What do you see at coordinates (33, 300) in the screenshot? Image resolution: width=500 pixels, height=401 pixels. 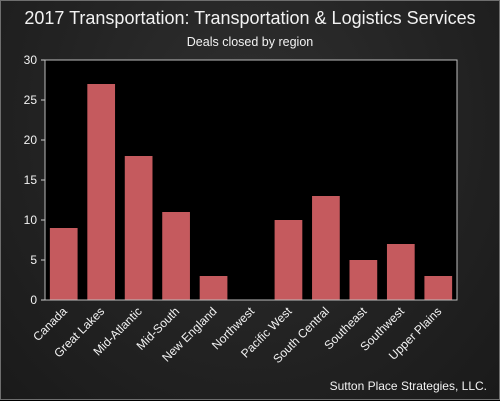 I see `y-tick-label: 0` at bounding box center [33, 300].